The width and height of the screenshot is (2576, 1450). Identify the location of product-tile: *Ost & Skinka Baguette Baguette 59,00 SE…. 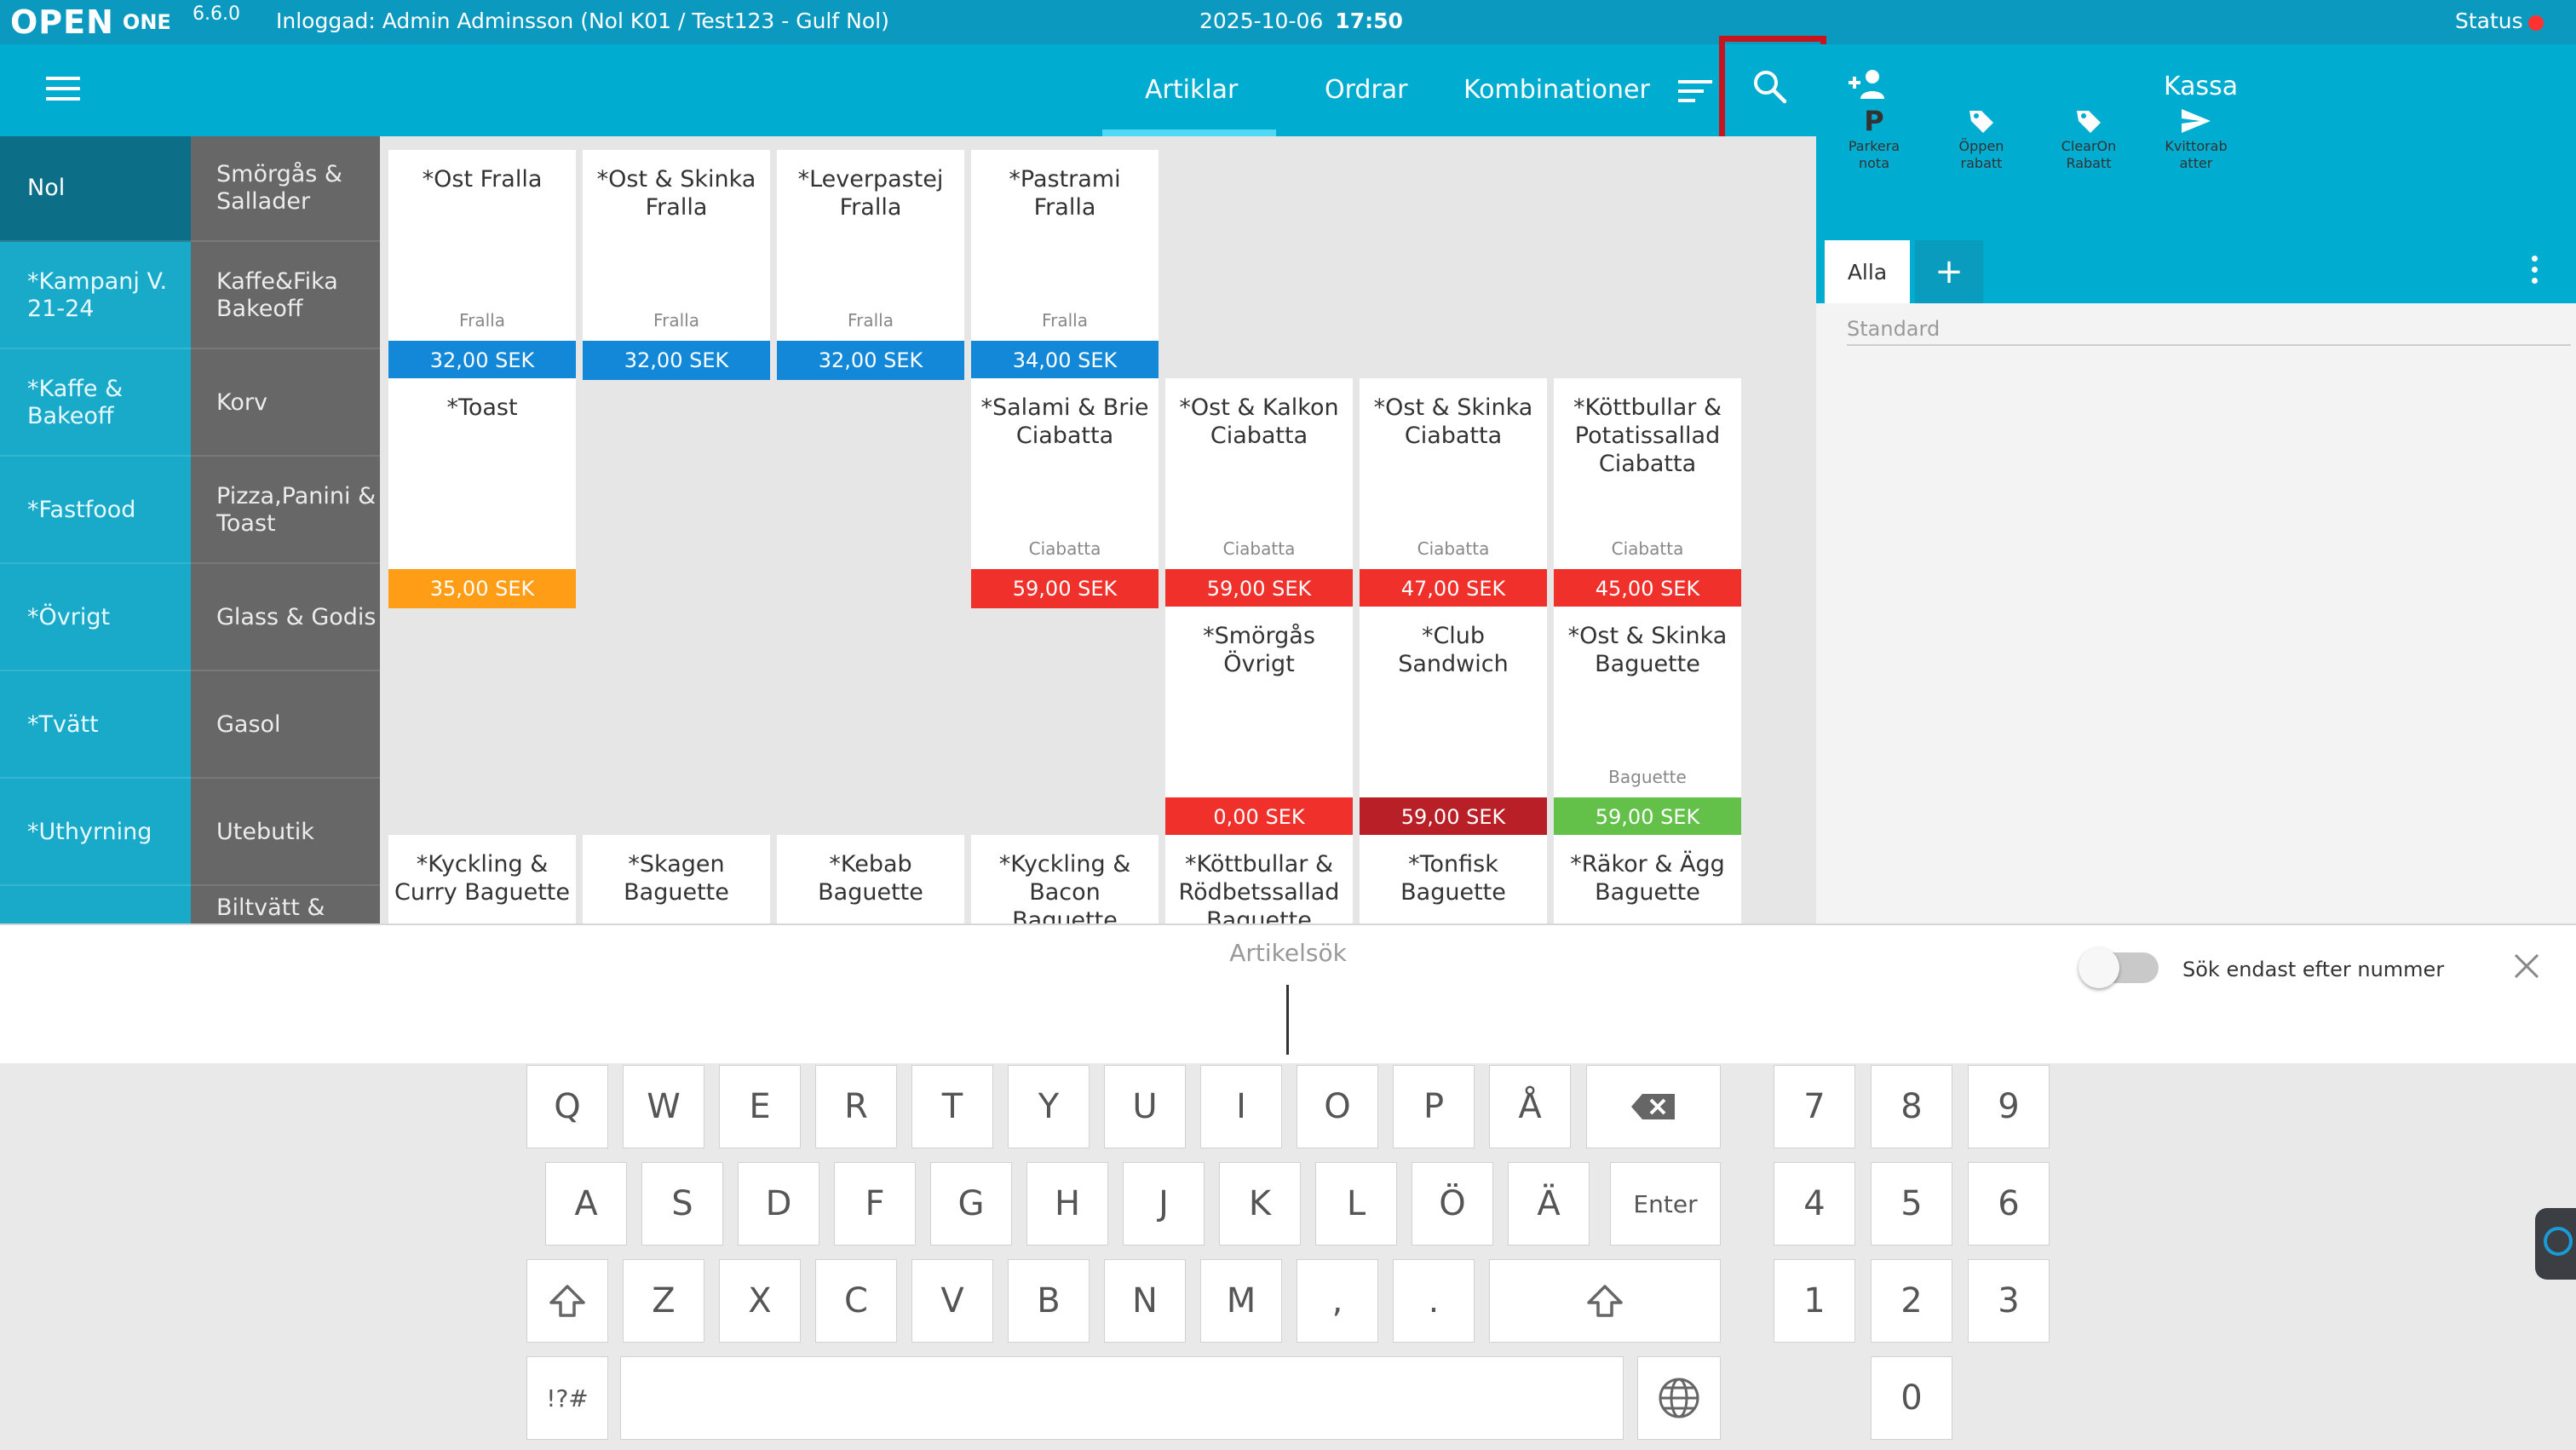
(1648, 722).